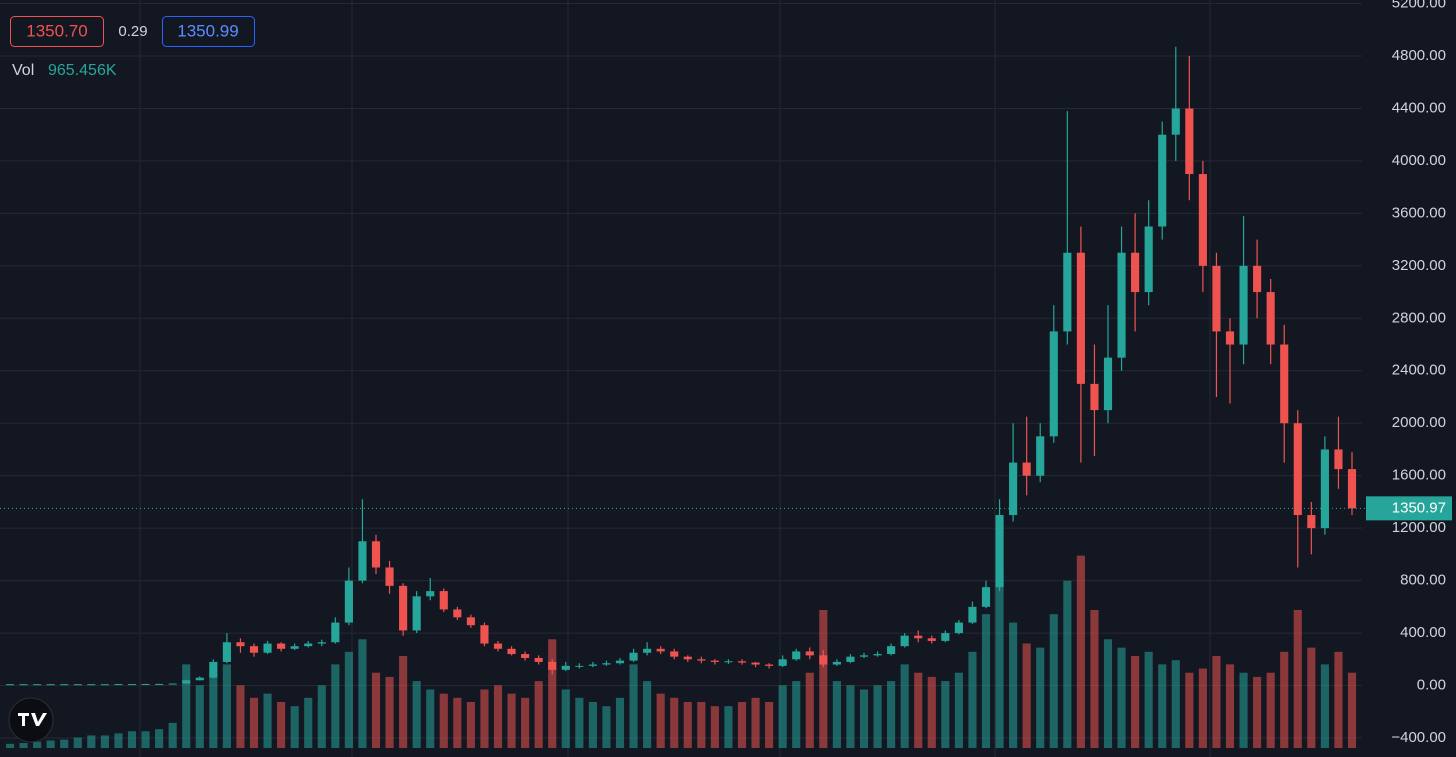  What do you see at coordinates (1409, 508) in the screenshot?
I see `last-price-tag` at bounding box center [1409, 508].